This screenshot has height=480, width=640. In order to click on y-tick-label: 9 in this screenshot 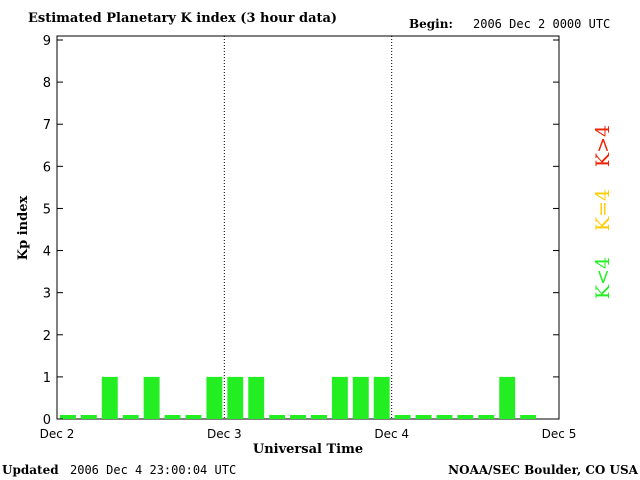, I will do `click(47, 41)`.